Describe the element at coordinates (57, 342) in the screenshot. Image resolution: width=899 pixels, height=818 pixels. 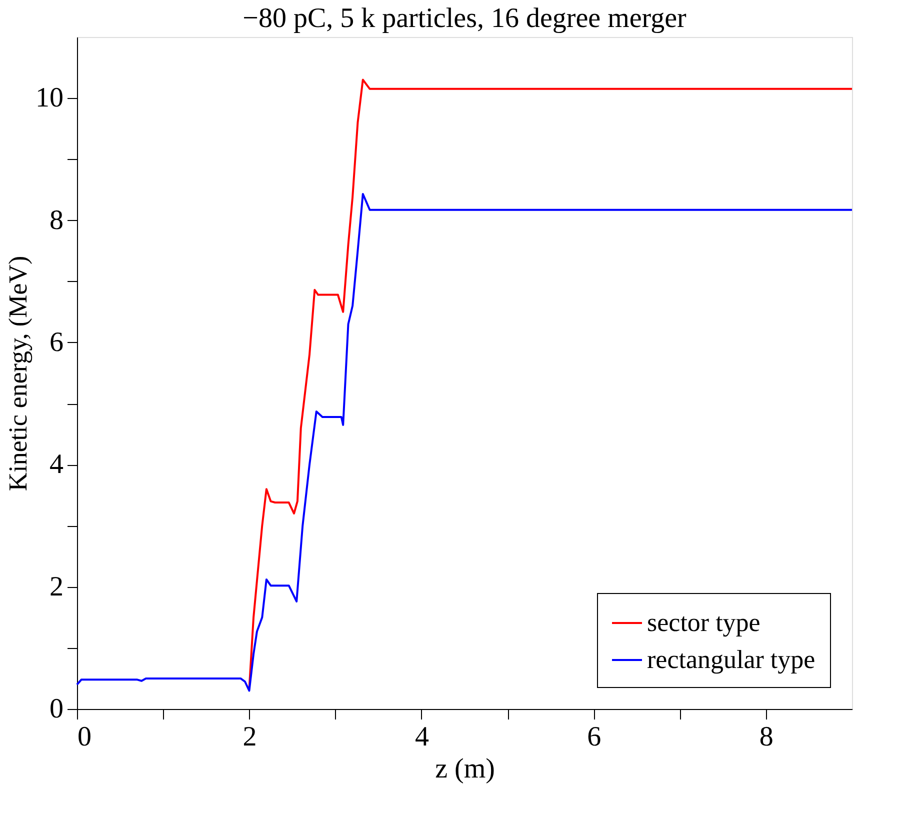
I see `y-tick-label: 6` at that location.